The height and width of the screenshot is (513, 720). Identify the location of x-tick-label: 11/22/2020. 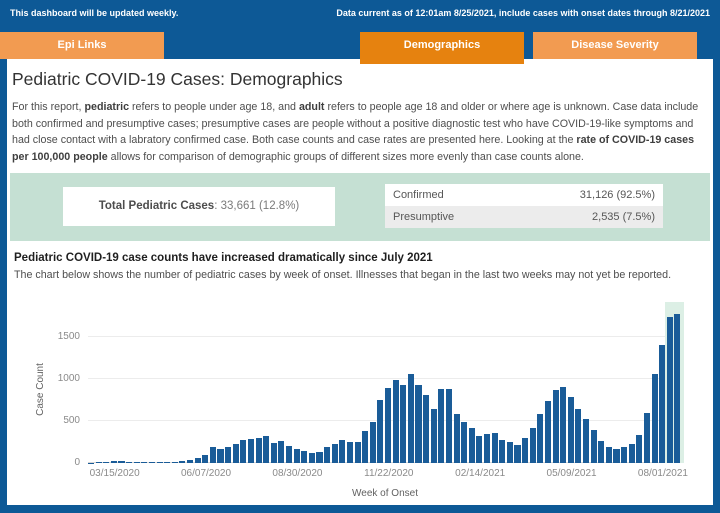
(389, 473).